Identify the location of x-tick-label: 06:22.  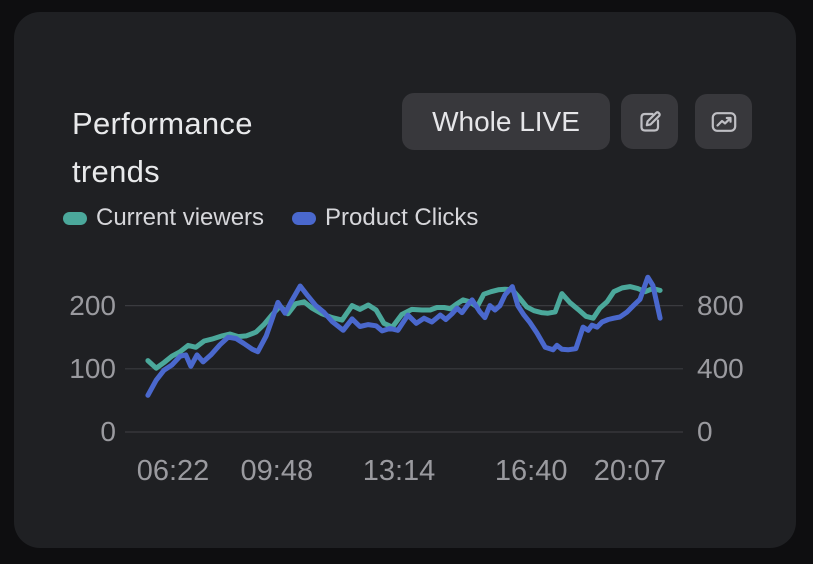
(173, 471).